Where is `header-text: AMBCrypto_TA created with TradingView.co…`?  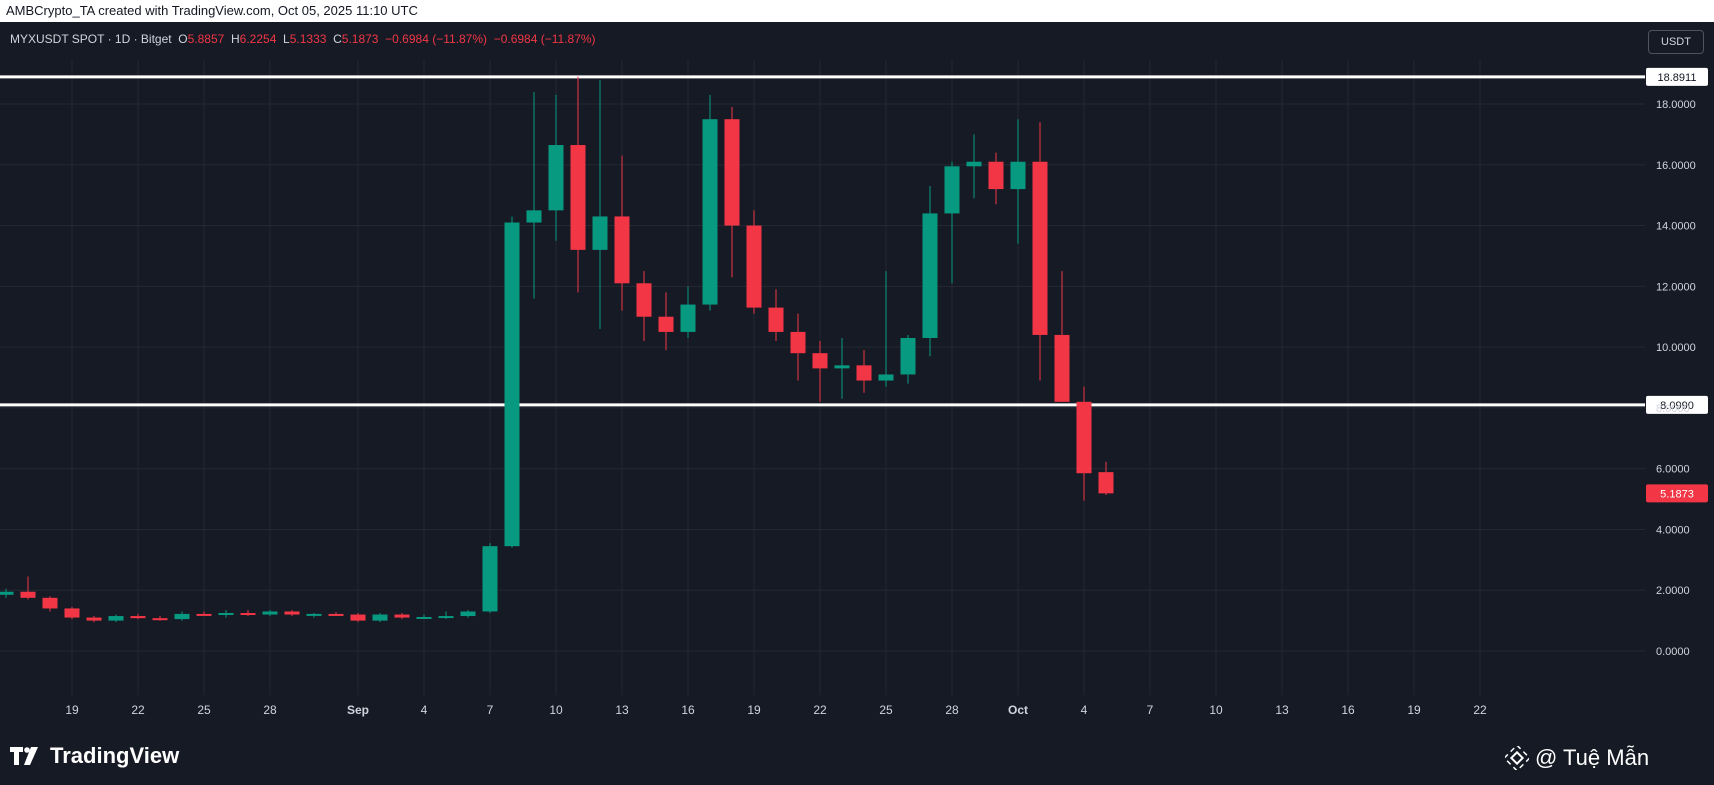 header-text: AMBCrypto_TA created with TradingView.co… is located at coordinates (212, 10).